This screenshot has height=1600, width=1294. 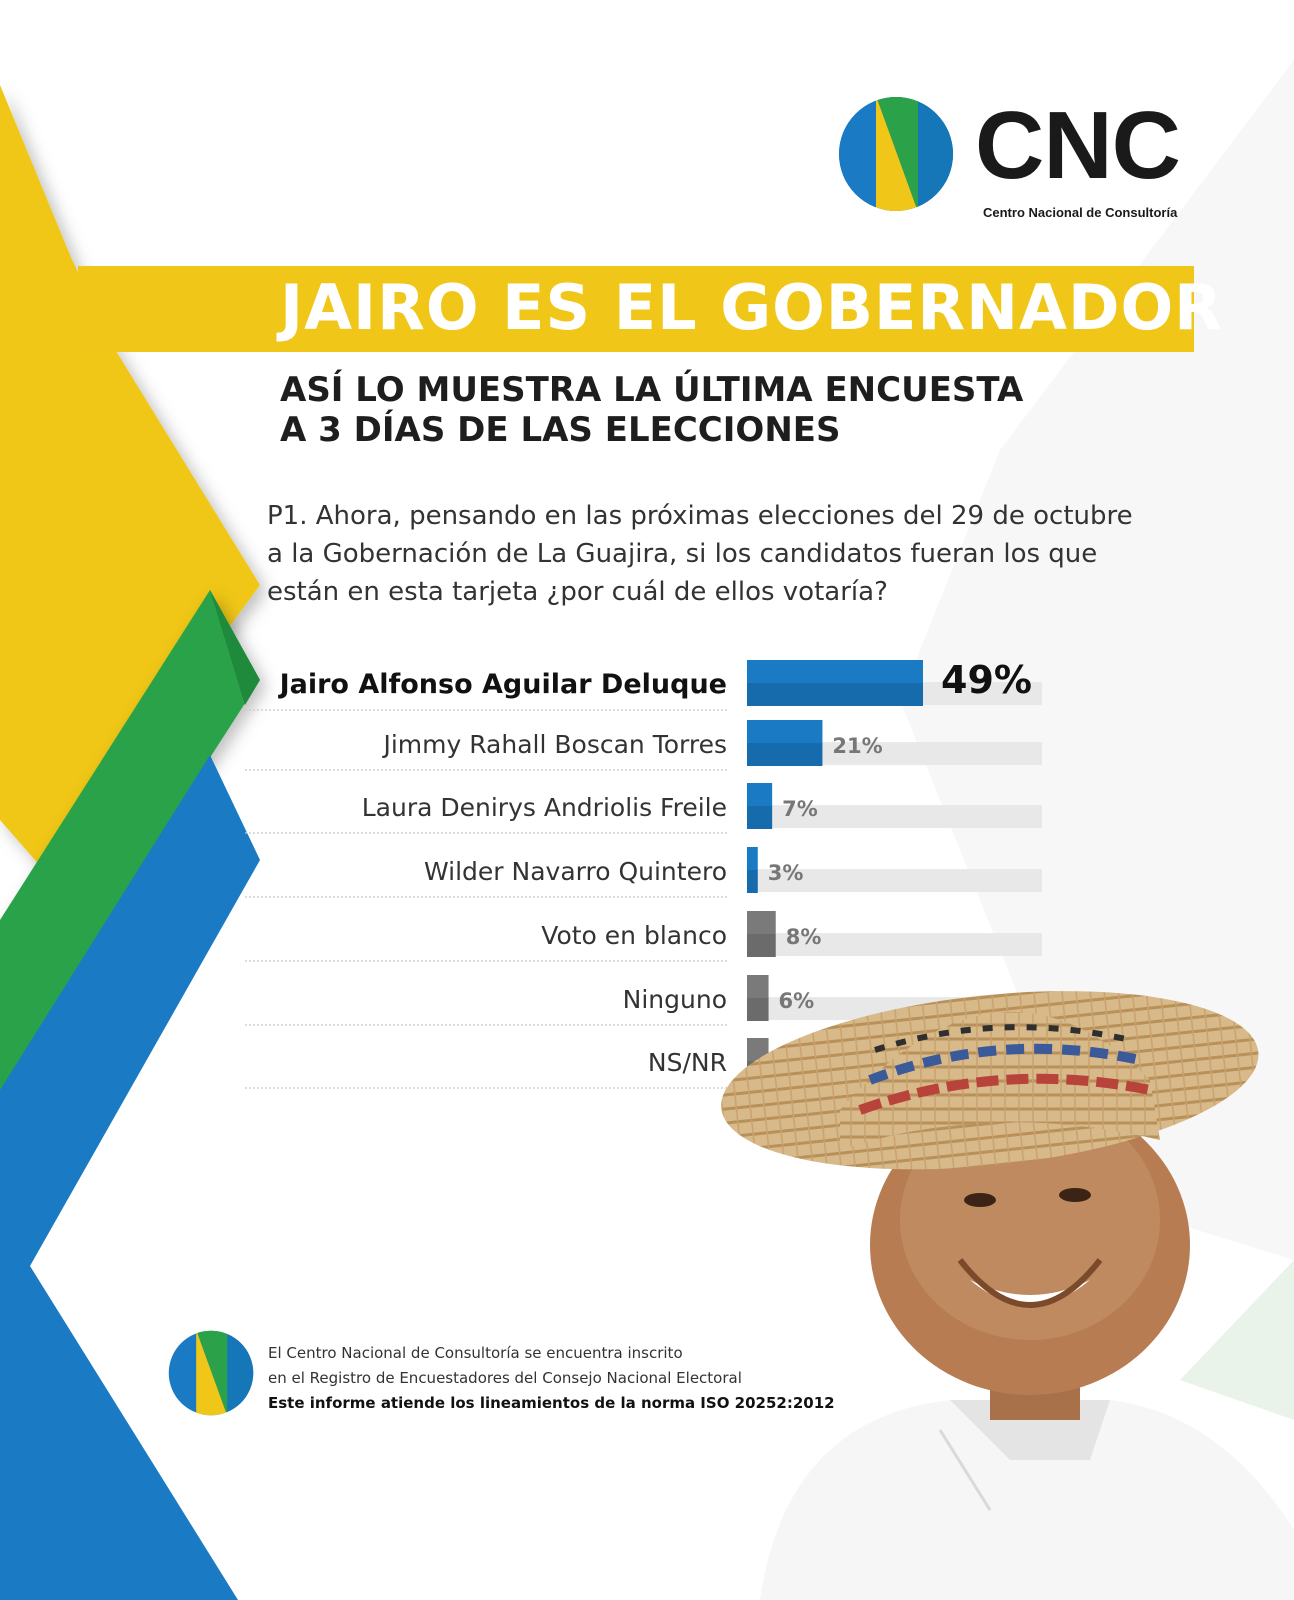 What do you see at coordinates (857, 746) in the screenshot?
I see `value-label: 21%` at bounding box center [857, 746].